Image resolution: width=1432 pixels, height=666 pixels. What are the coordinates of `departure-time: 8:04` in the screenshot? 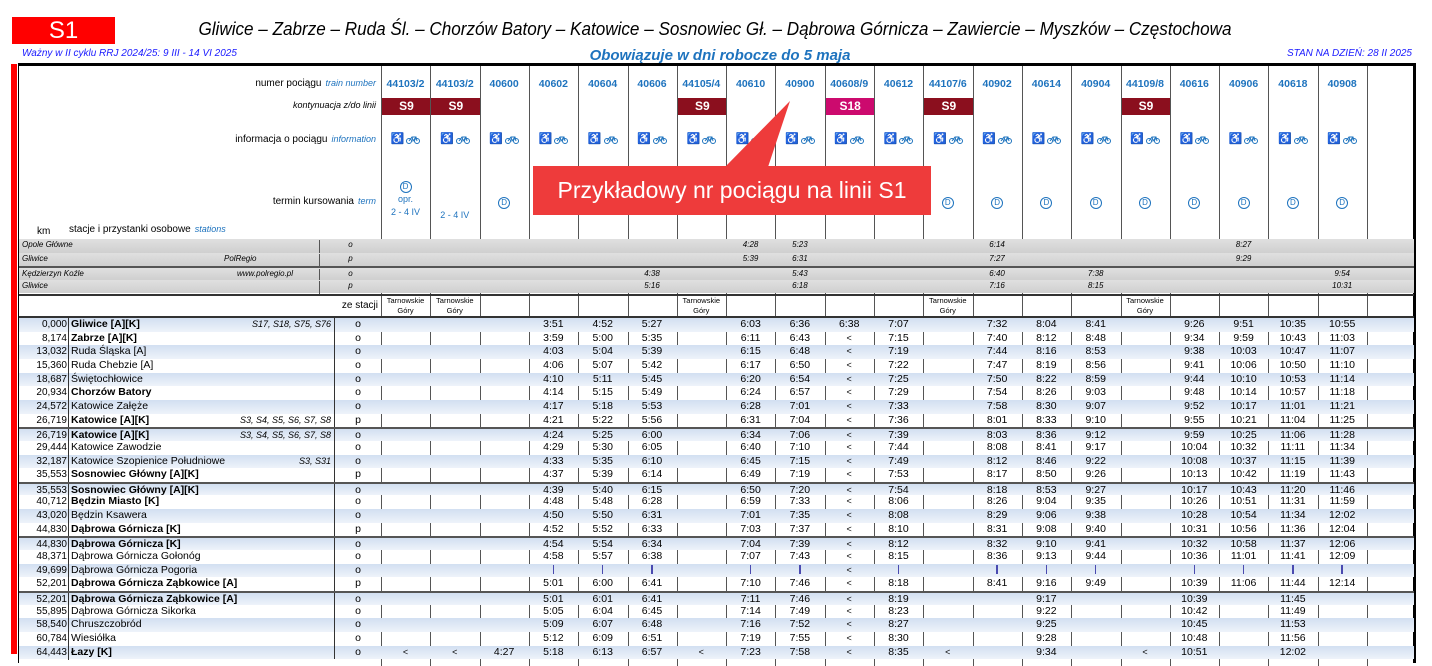 It's located at (1046, 324).